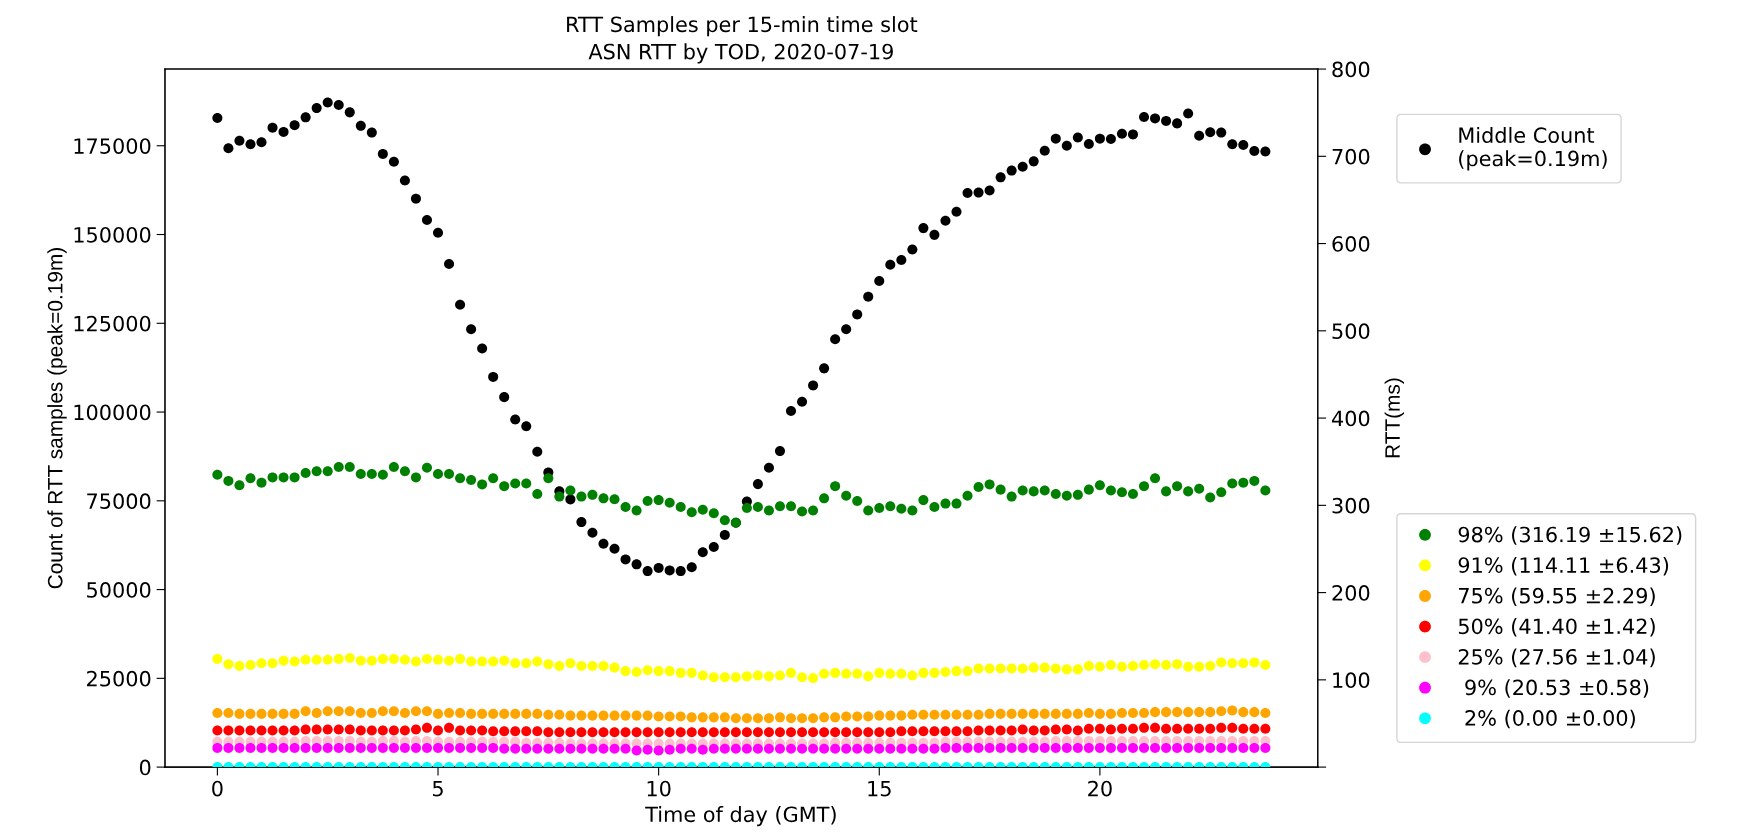 Image resolution: width=1744 pixels, height=832 pixels. Describe the element at coordinates (740, 816) in the screenshot. I see `x-axis-title: Time of day (GMT)` at that location.